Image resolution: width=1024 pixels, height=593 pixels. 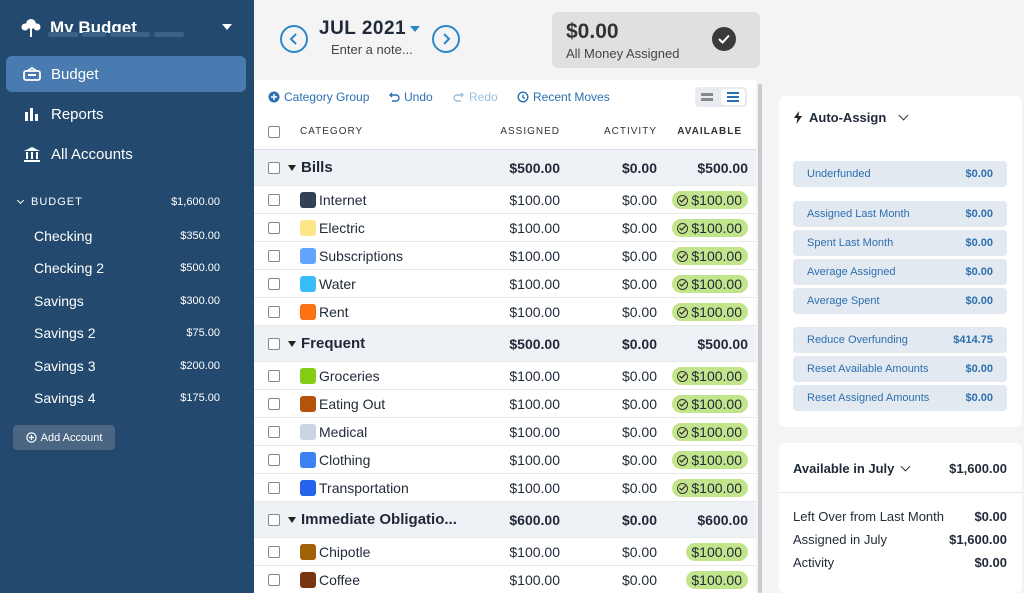 I want to click on scrollbar-thumb, so click(x=760, y=338).